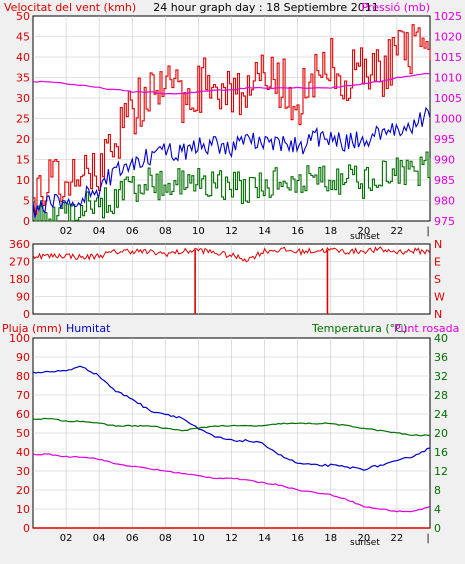  I want to click on y-tick-right: 975, so click(444, 221).